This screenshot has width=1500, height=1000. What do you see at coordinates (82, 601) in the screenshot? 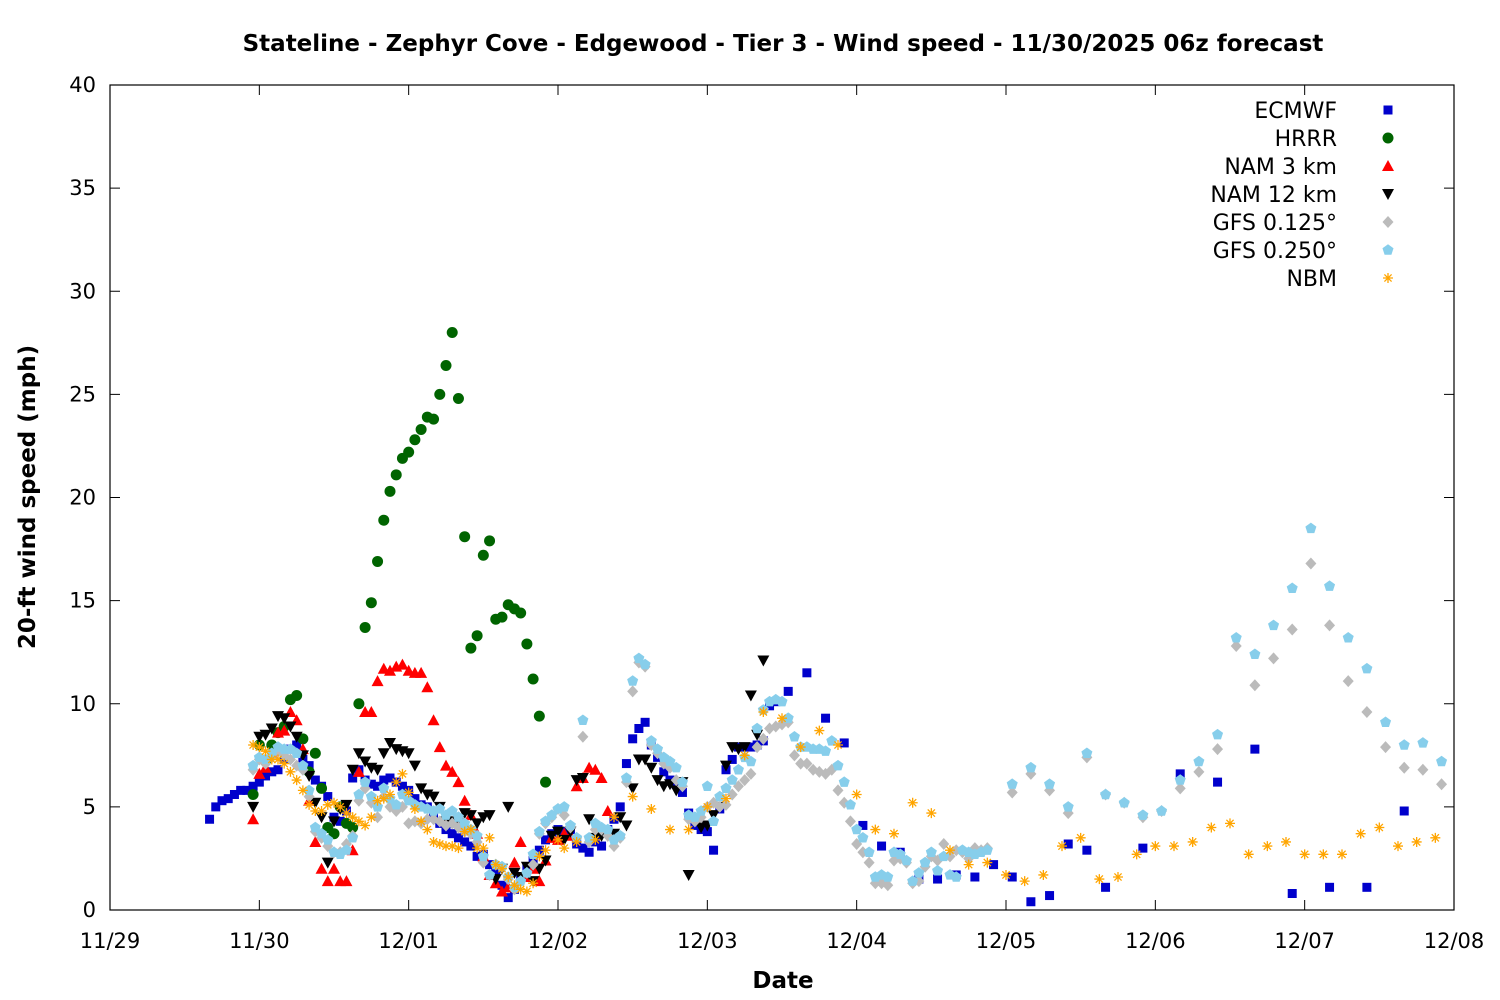
I see `y-tick-label: 15` at bounding box center [82, 601].